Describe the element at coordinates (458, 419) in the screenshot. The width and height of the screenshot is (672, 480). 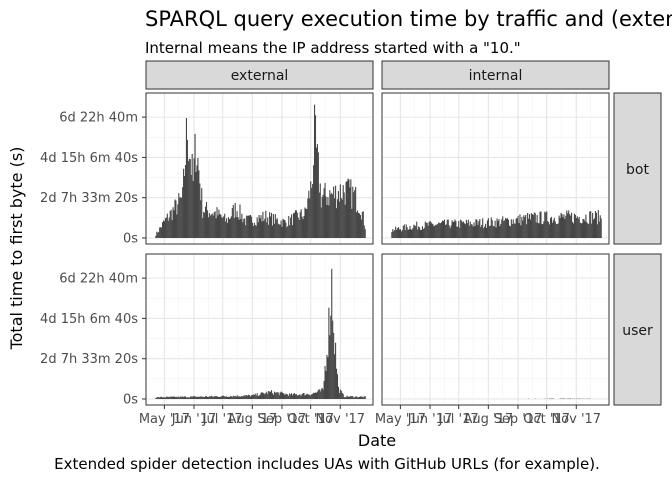
I see `x-tick-label: Jul '17` at that location.